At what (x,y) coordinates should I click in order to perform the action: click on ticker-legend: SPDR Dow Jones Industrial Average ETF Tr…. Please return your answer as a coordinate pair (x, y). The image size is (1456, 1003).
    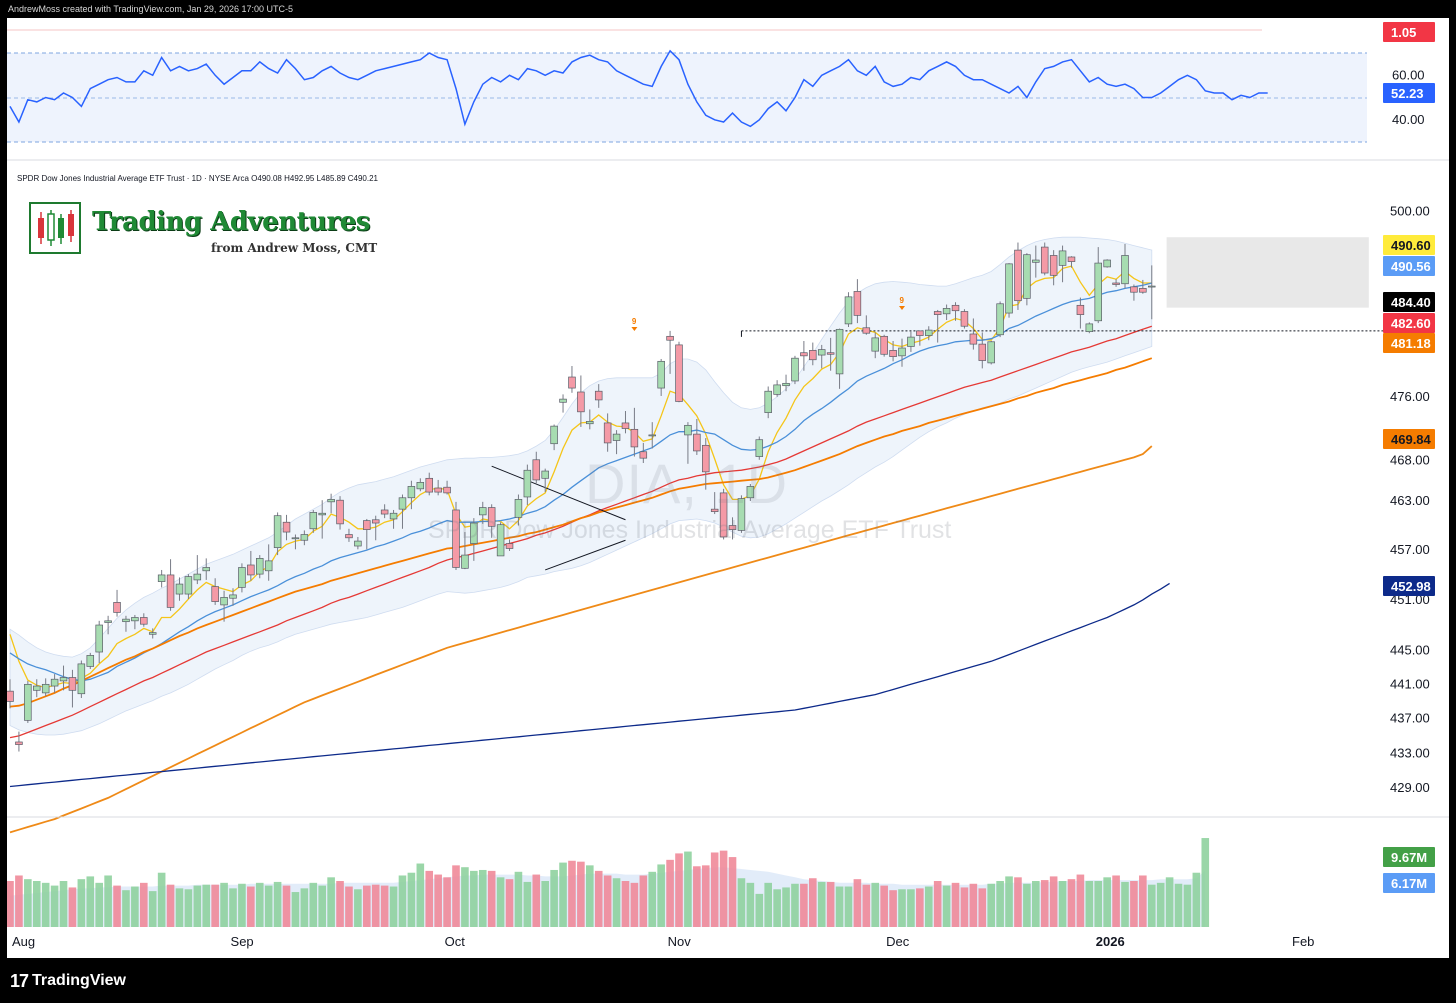
    Looking at the image, I should click on (197, 178).